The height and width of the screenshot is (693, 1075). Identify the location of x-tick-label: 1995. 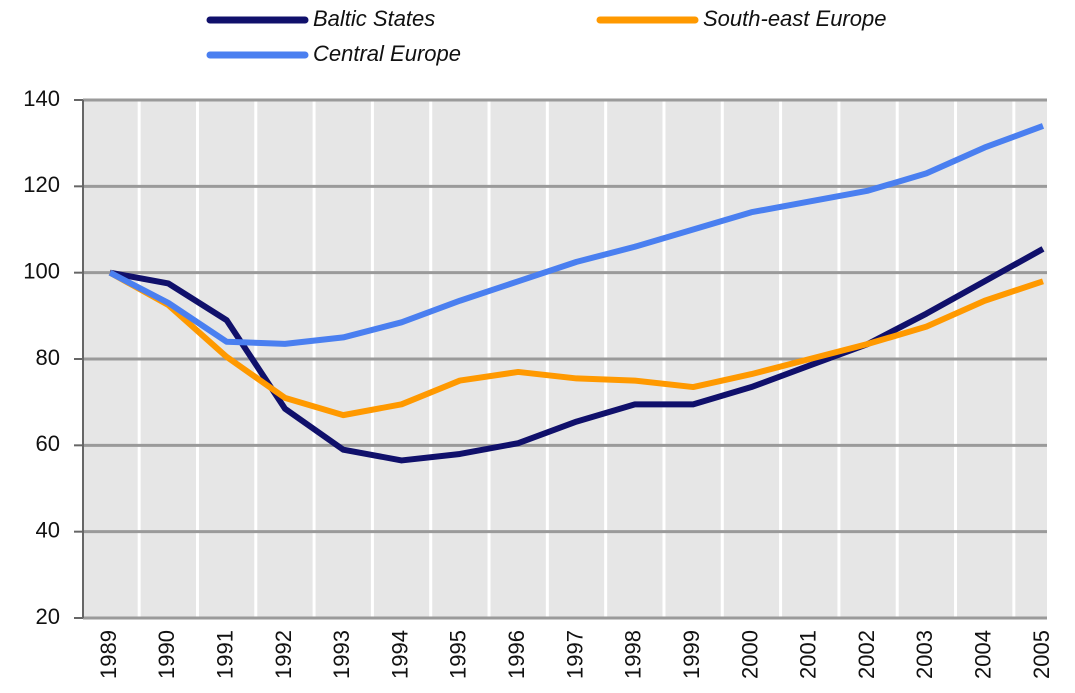
(458, 654).